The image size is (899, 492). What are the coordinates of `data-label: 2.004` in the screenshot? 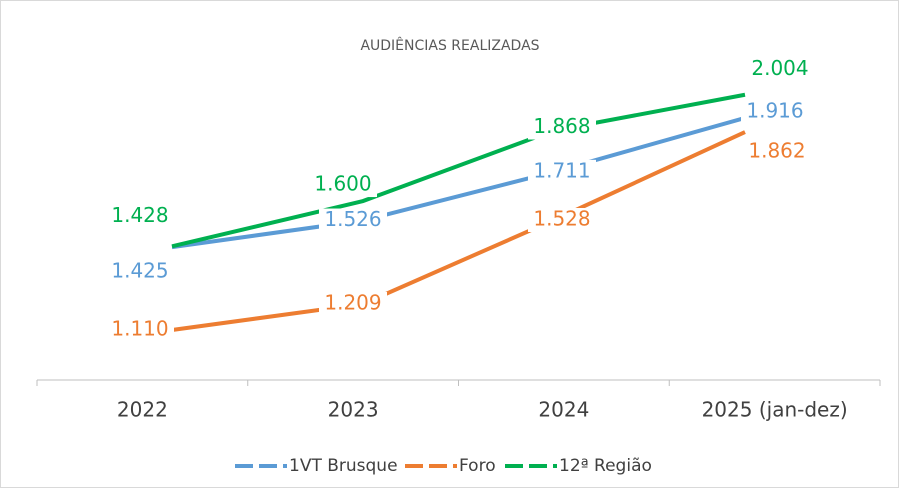 It's located at (779, 68).